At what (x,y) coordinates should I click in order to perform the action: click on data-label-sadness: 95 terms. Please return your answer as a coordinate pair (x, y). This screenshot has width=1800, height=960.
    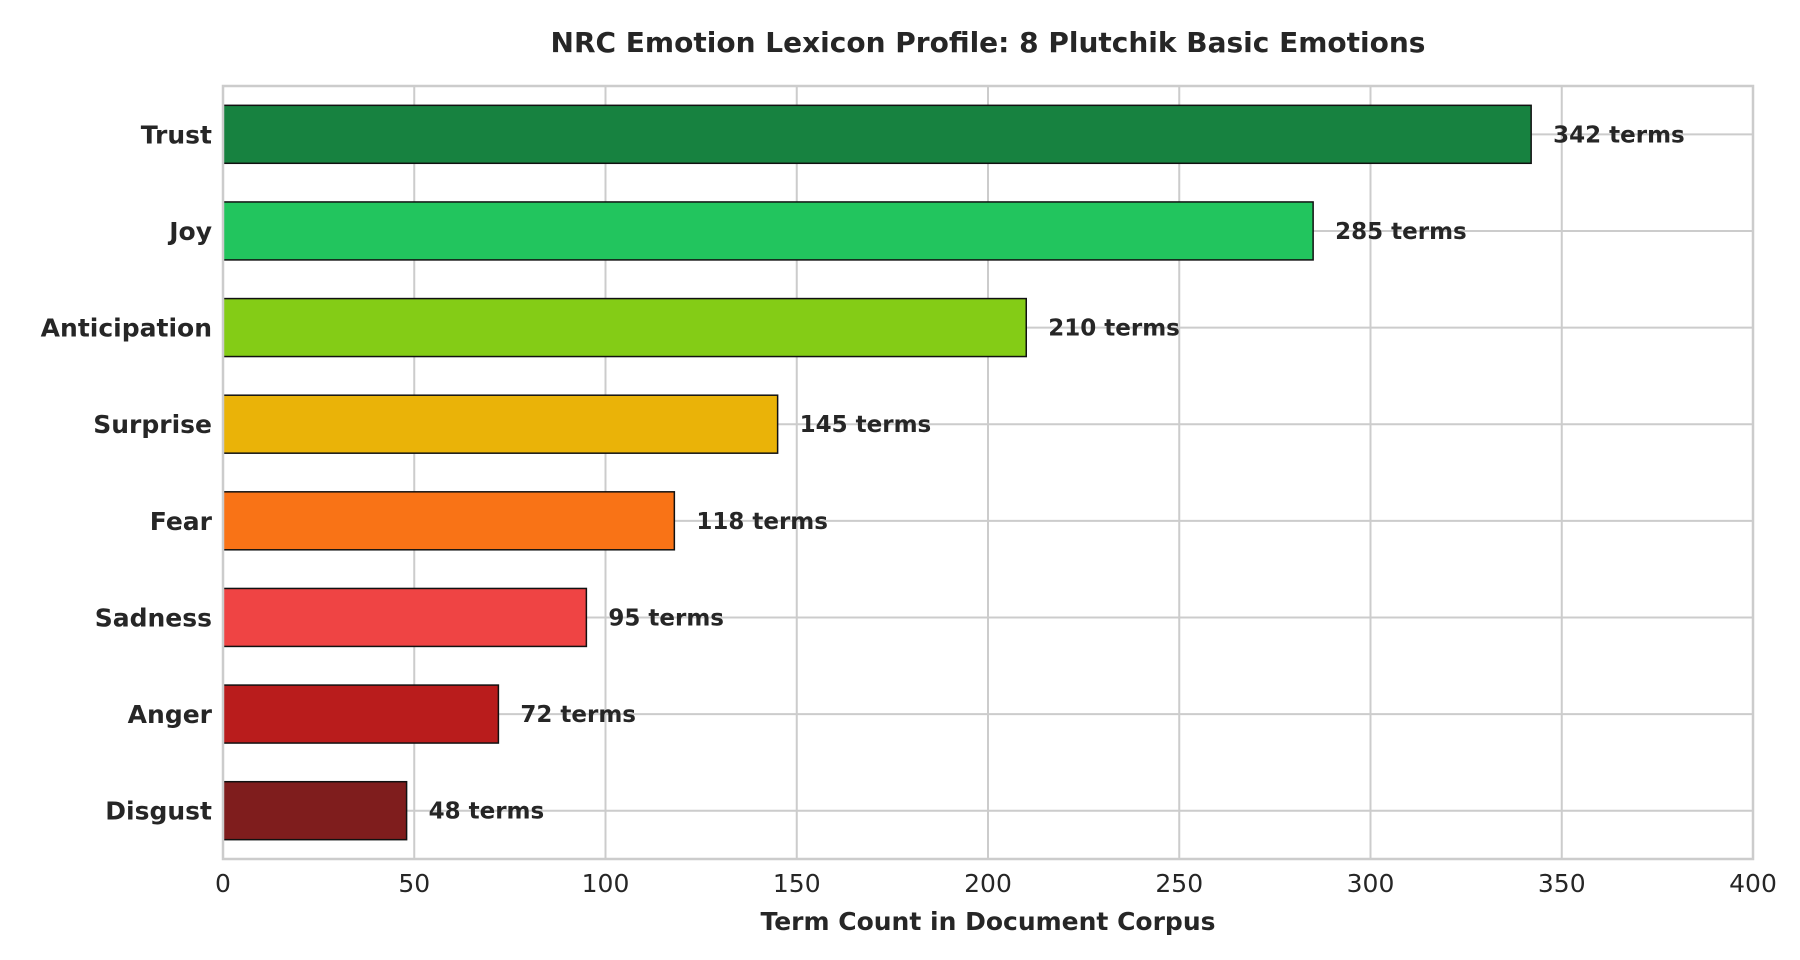
    Looking at the image, I should click on (666, 618).